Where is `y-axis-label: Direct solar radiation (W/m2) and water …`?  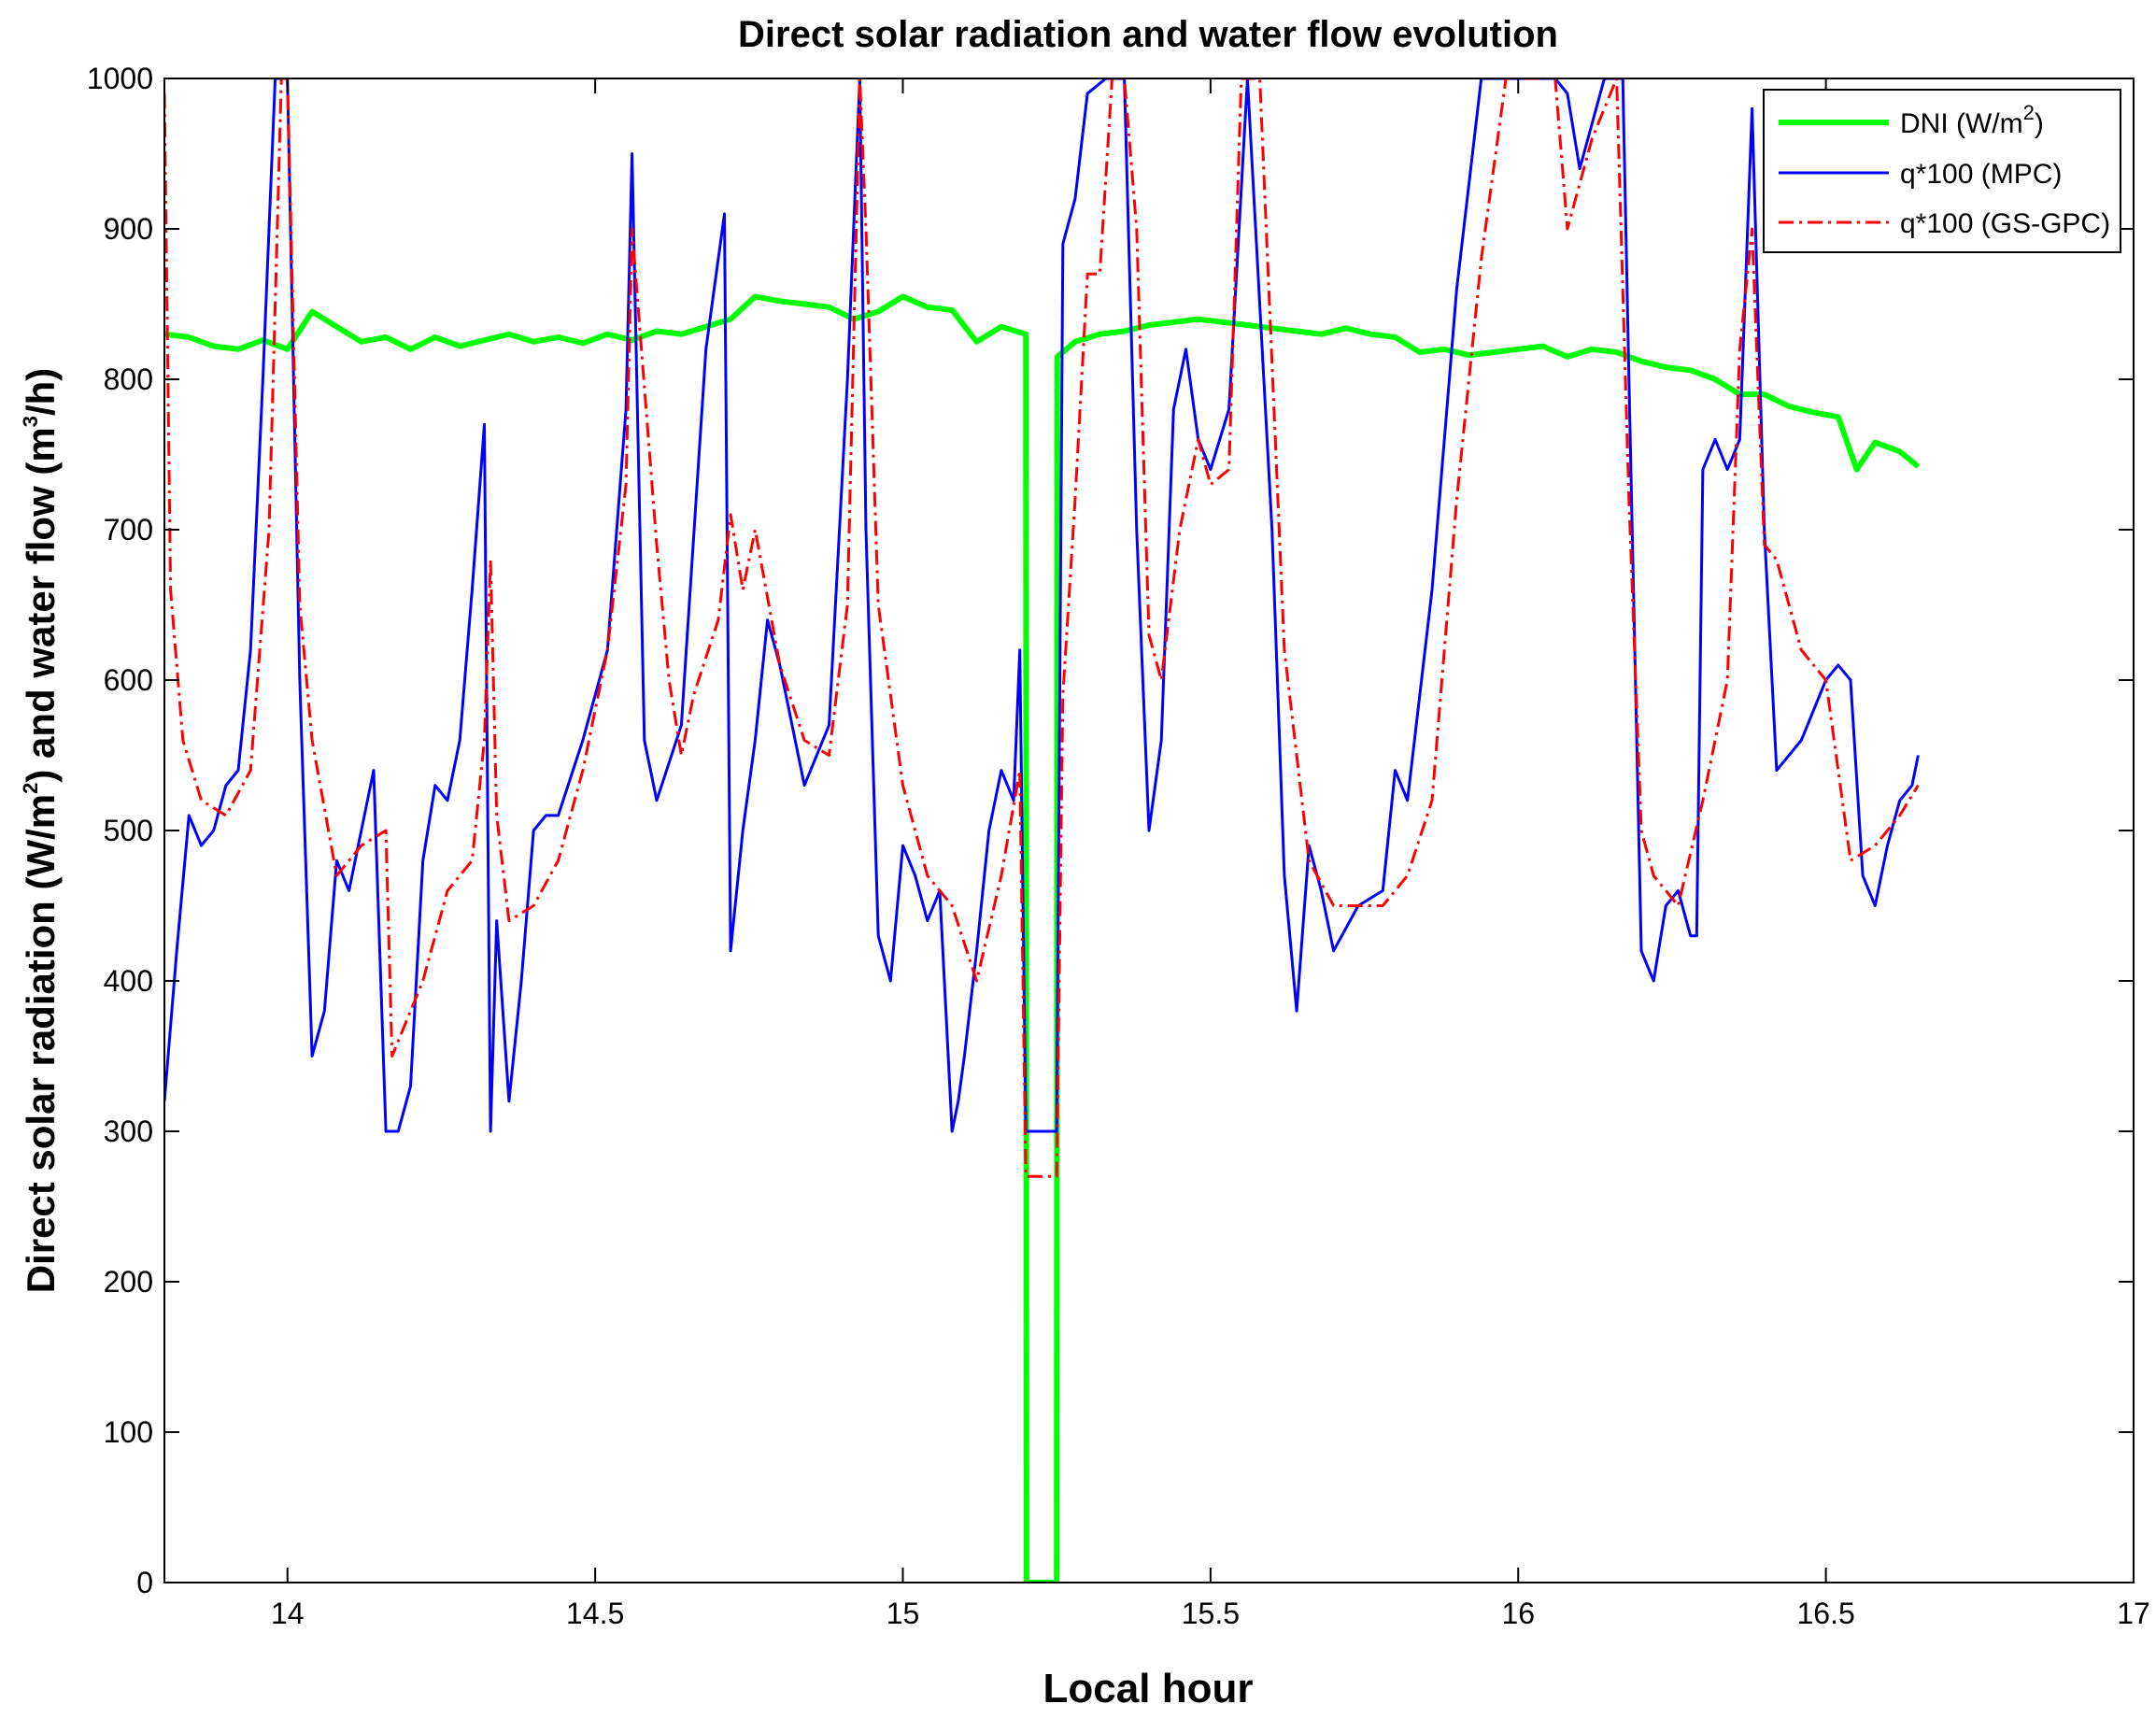 y-axis-label: Direct solar radiation (W/m2) and water … is located at coordinates (41, 831).